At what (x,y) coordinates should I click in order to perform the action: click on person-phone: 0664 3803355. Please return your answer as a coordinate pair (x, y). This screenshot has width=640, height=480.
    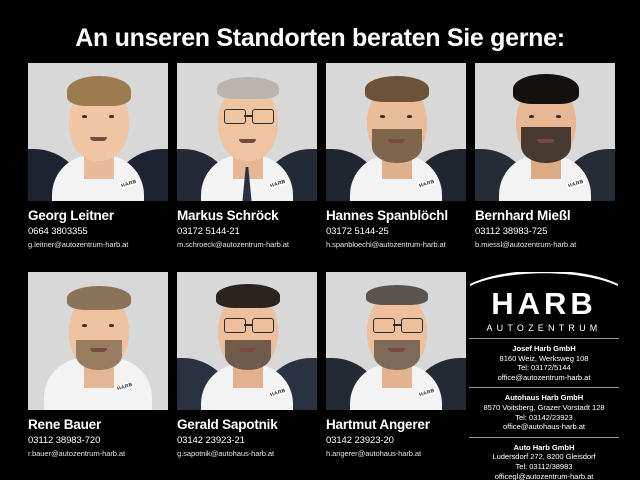
    Looking at the image, I should click on (58, 231).